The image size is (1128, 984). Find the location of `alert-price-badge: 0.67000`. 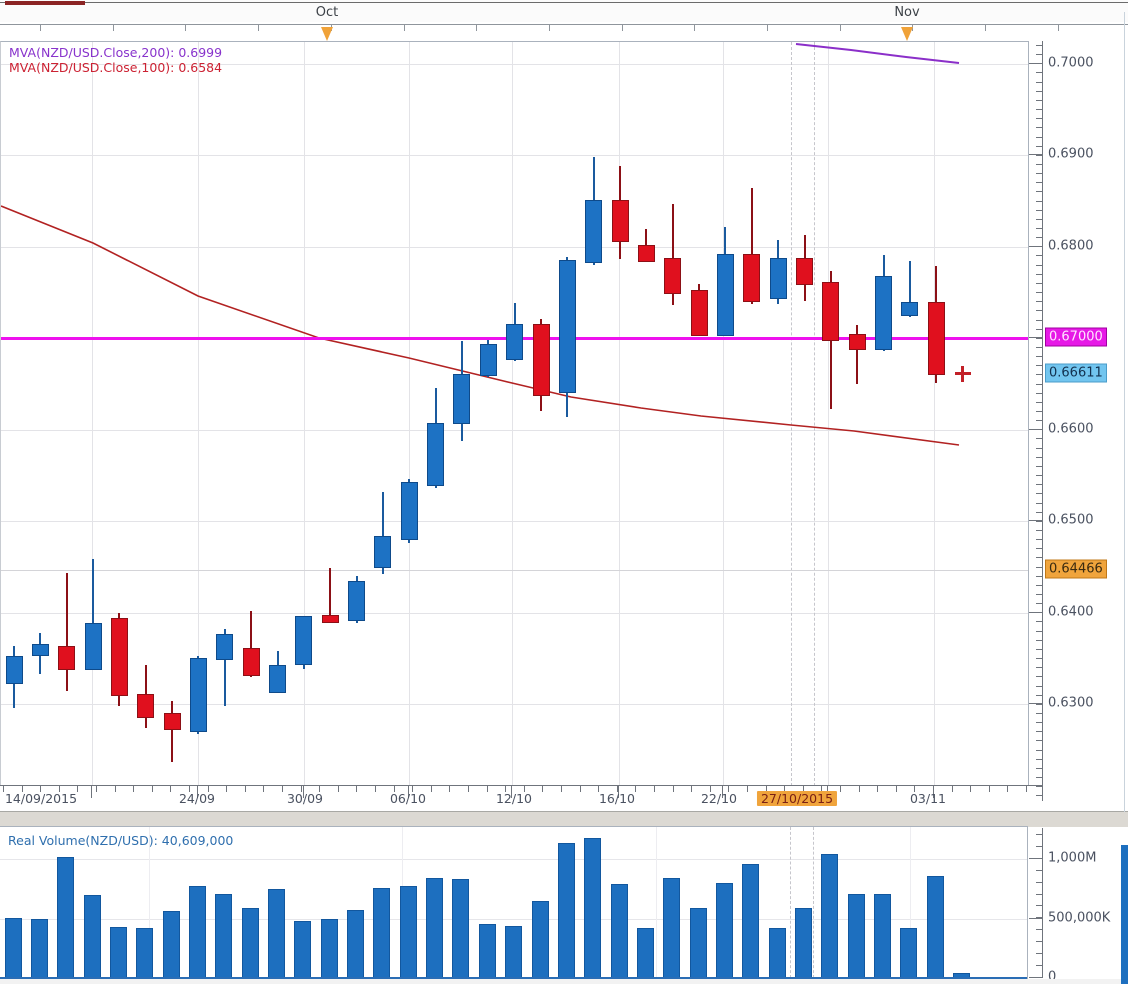

alert-price-badge: 0.67000 is located at coordinates (1076, 337).